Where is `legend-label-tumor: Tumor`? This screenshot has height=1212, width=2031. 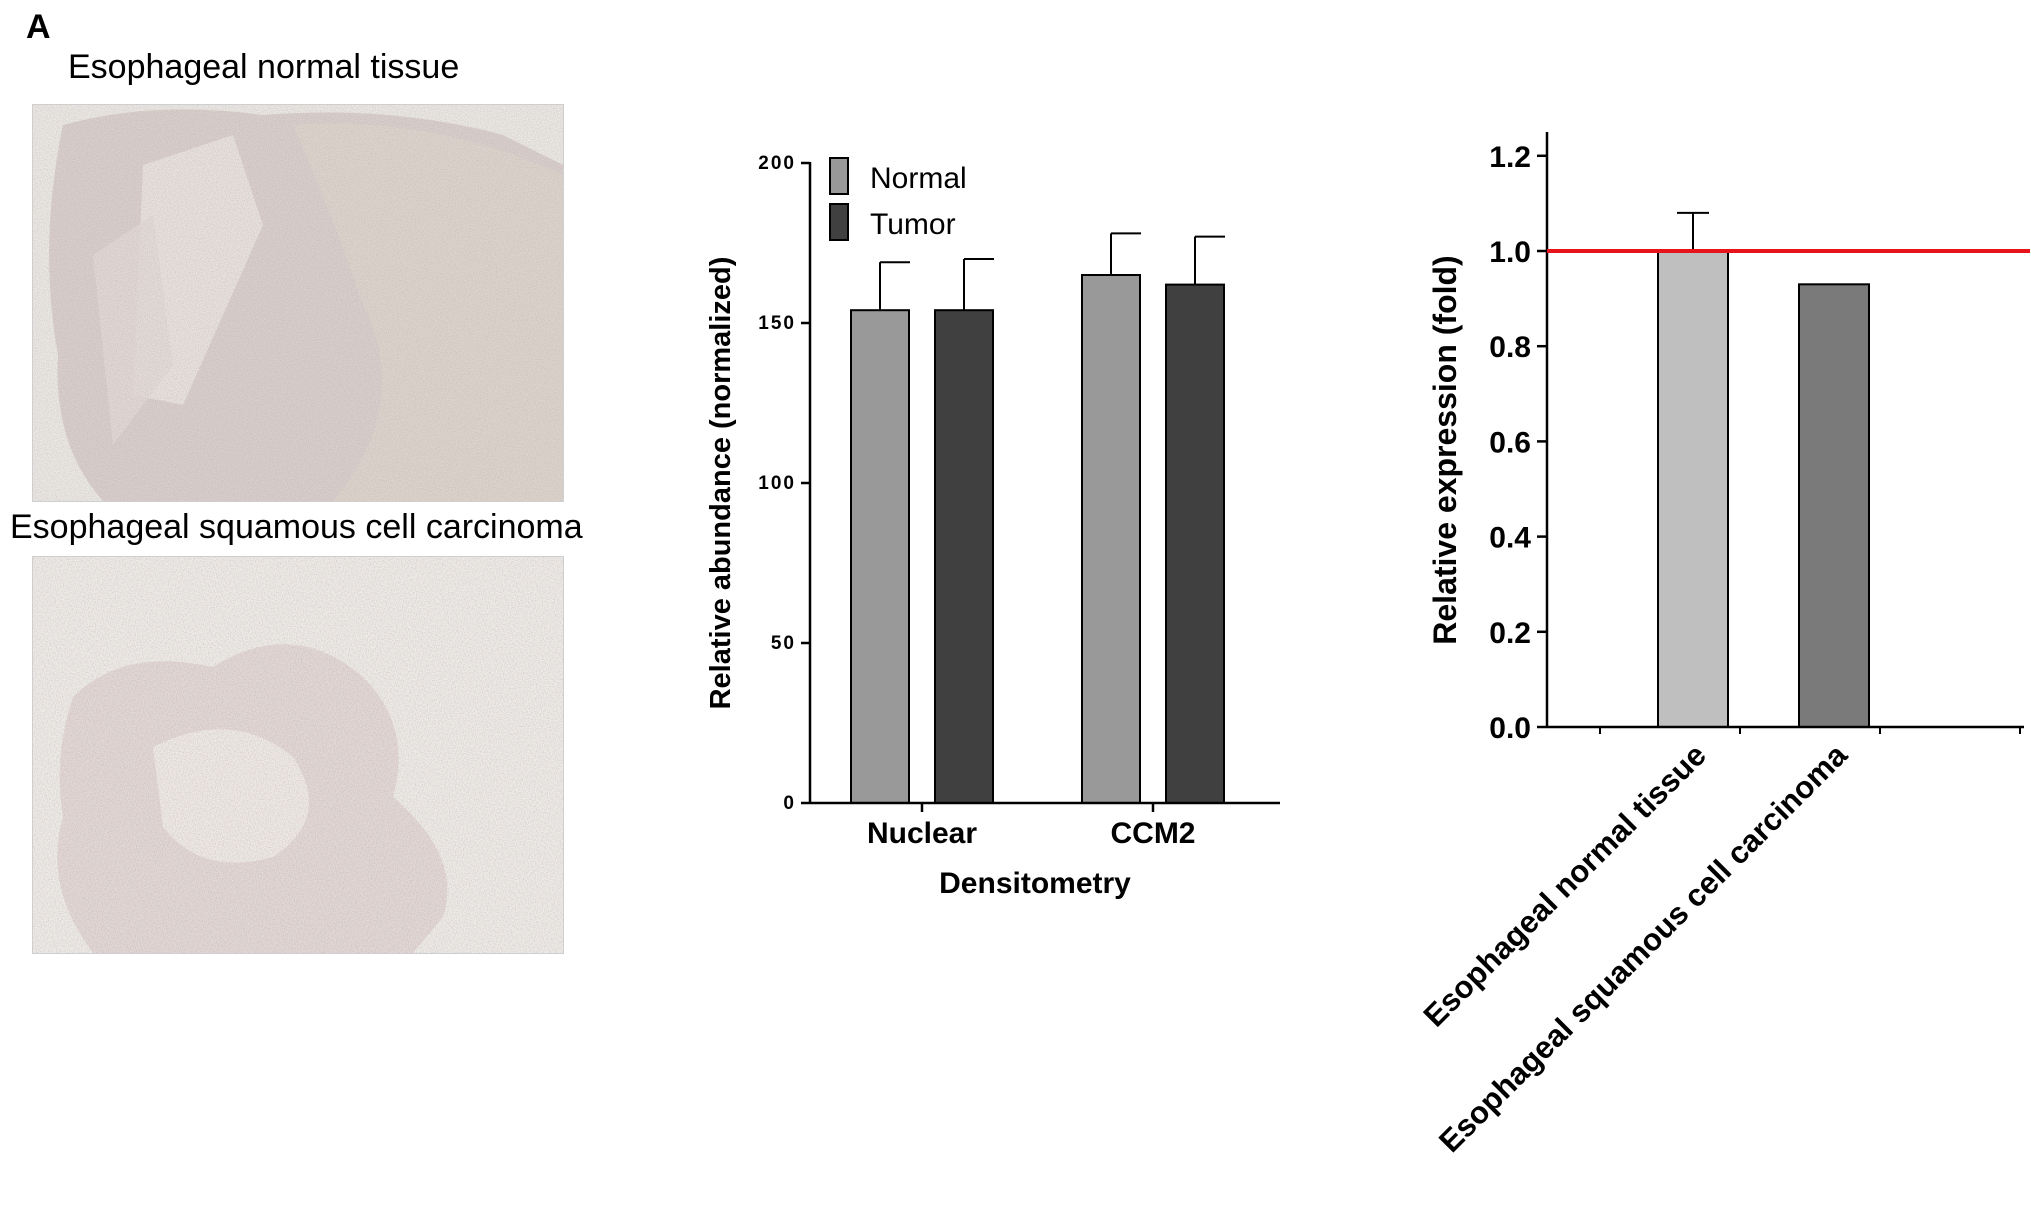
legend-label-tumor: Tumor is located at coordinates (913, 224).